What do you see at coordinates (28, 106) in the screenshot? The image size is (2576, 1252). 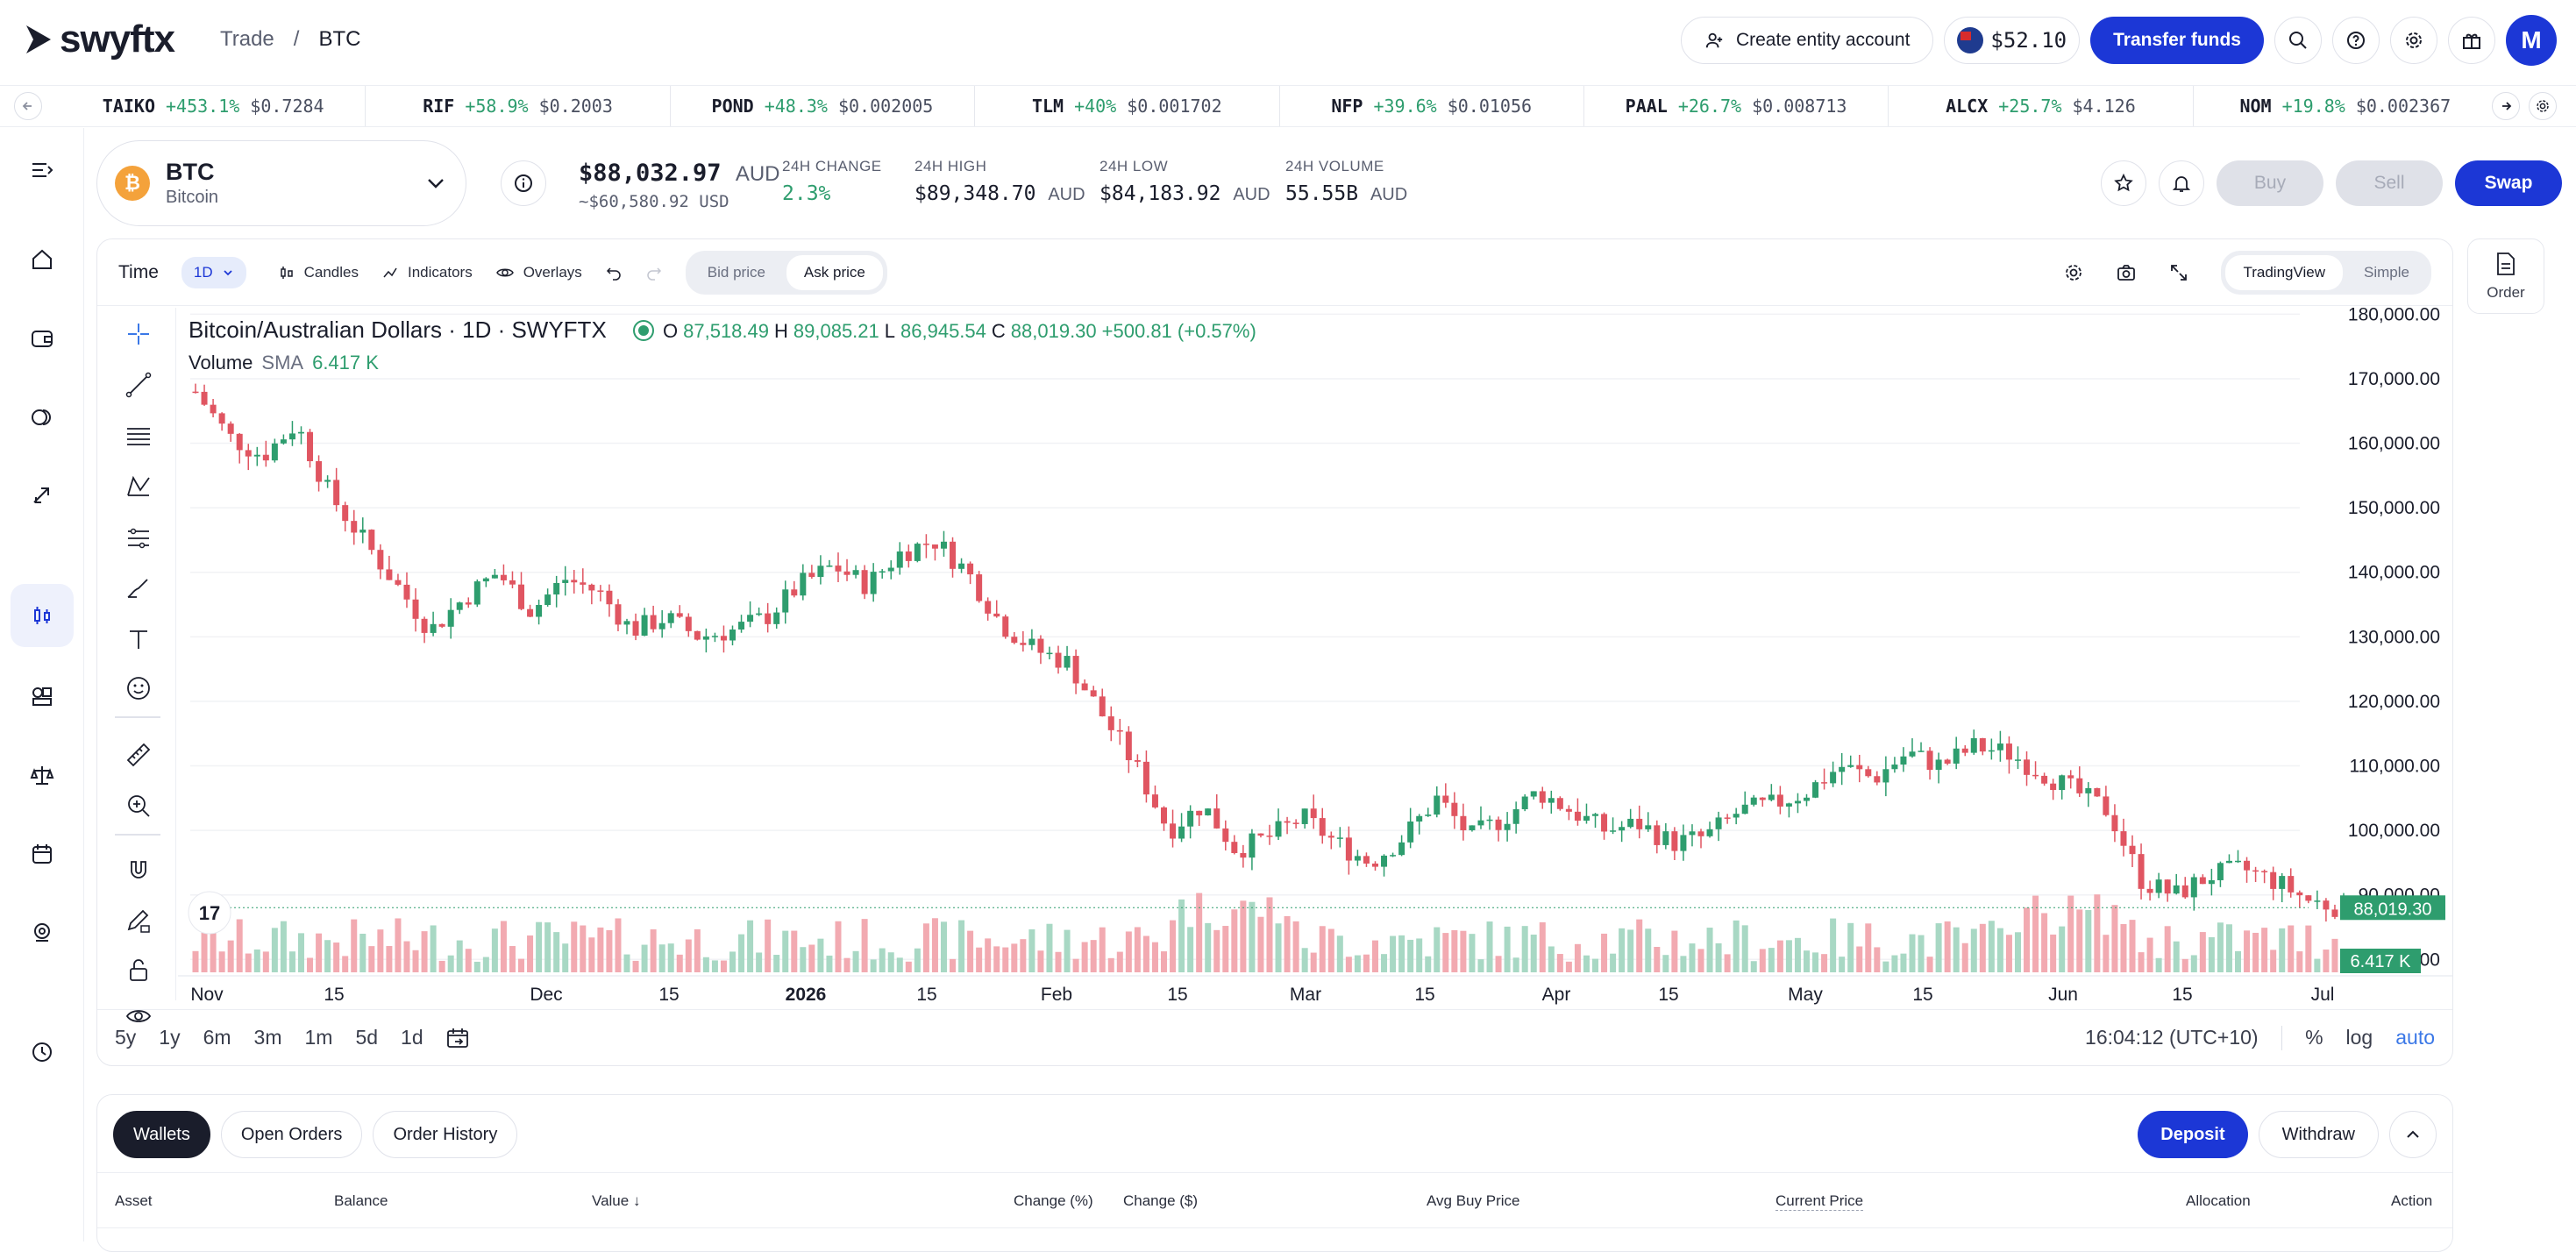 I see `ticker-prev-button` at bounding box center [28, 106].